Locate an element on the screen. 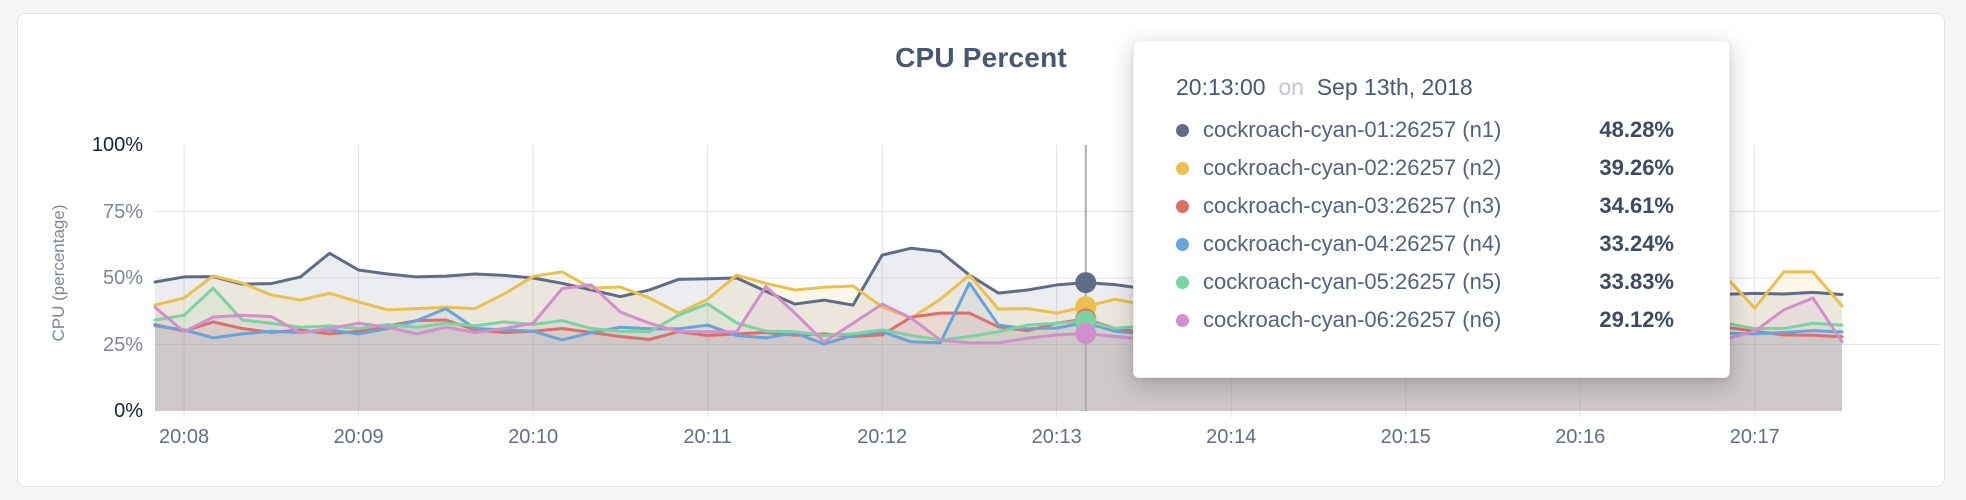  series-name: cockroach-cyan-02:26257 (n2) is located at coordinates (1352, 167).